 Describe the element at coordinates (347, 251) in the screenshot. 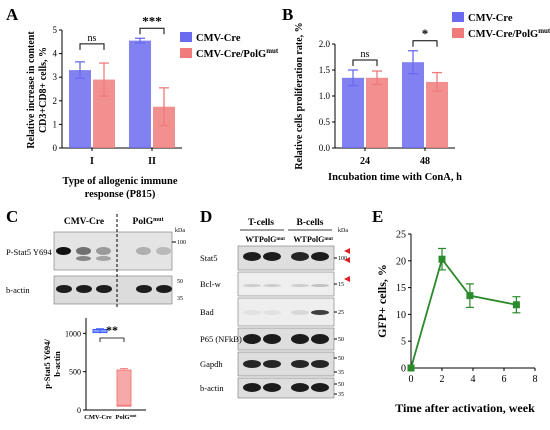

I see `red-arrow-icon` at that location.